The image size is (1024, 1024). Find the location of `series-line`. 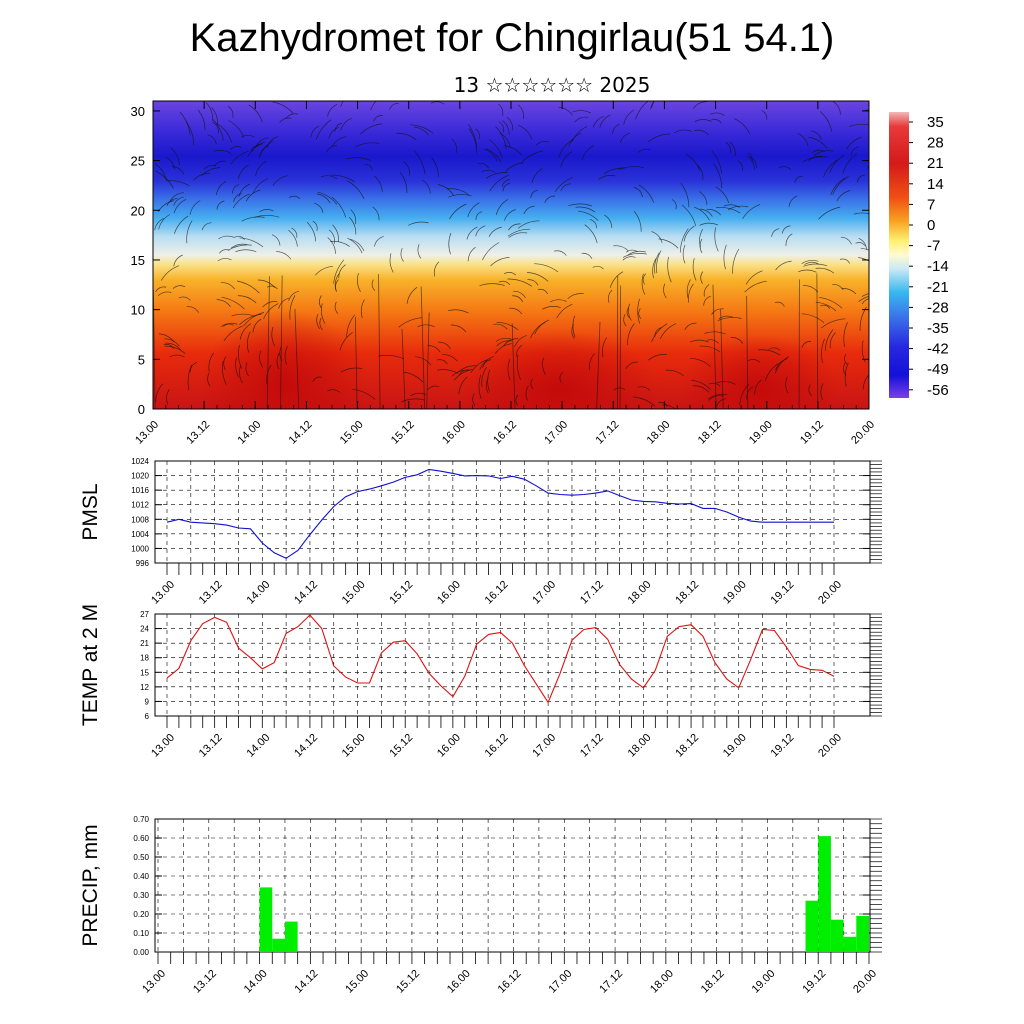

series-line is located at coordinates (500, 513).